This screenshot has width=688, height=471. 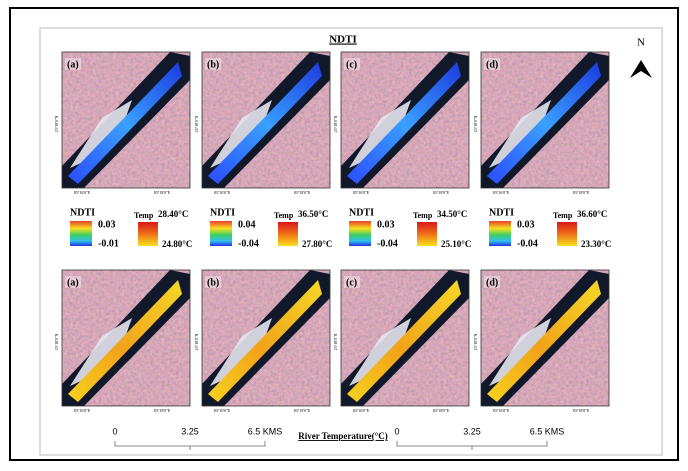 I want to click on north-label: N, so click(x=641, y=43).